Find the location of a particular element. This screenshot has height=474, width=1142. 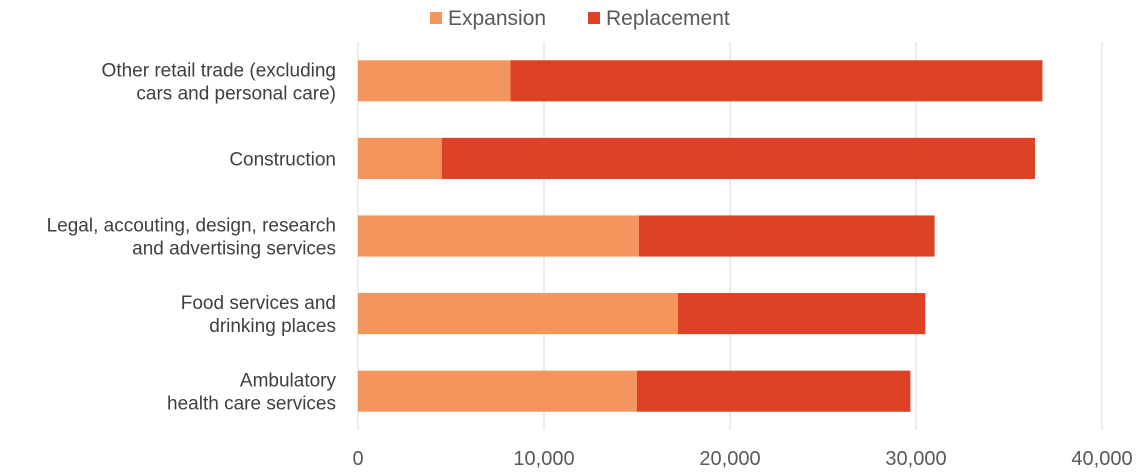

x-tick-label-1: 10,000 is located at coordinates (543, 459).